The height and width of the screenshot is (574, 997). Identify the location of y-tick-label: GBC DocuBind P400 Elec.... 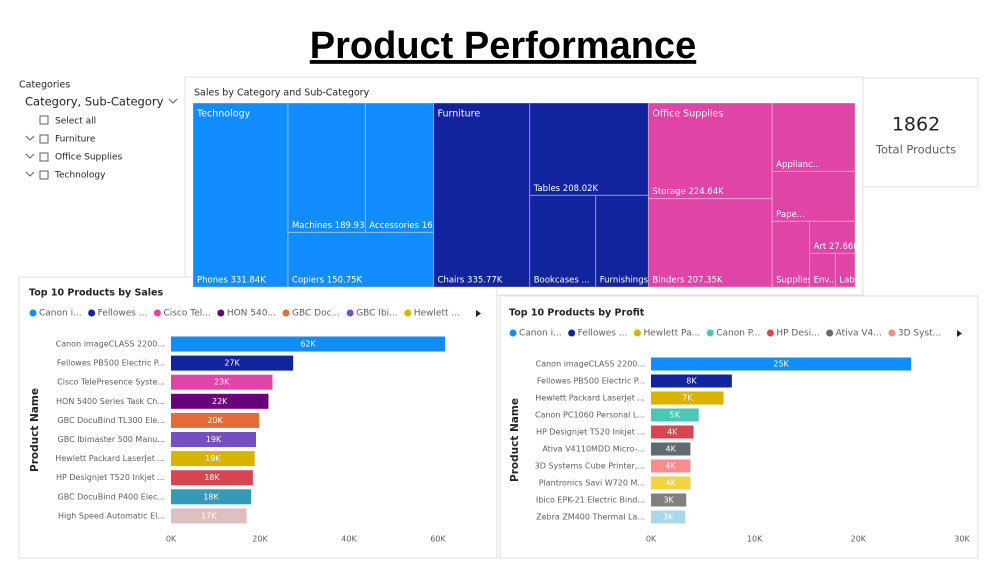
(111, 496).